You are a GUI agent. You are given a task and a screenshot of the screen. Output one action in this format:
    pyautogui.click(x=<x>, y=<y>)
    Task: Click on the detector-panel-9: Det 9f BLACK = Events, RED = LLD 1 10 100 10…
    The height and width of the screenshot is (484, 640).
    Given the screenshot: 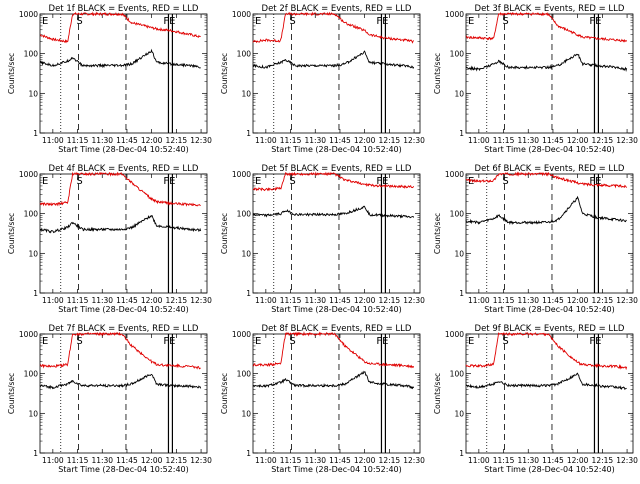 What is the action you would take?
    pyautogui.click(x=535, y=399)
    